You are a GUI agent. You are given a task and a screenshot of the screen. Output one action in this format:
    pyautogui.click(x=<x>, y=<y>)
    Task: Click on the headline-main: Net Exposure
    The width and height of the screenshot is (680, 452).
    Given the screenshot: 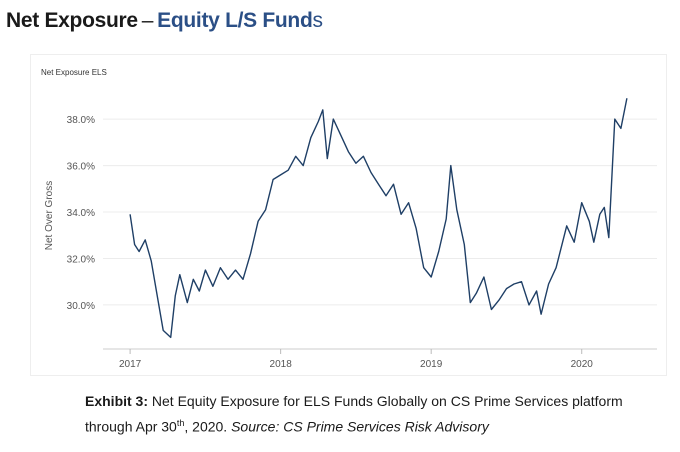 What is the action you would take?
    pyautogui.click(x=72, y=20)
    